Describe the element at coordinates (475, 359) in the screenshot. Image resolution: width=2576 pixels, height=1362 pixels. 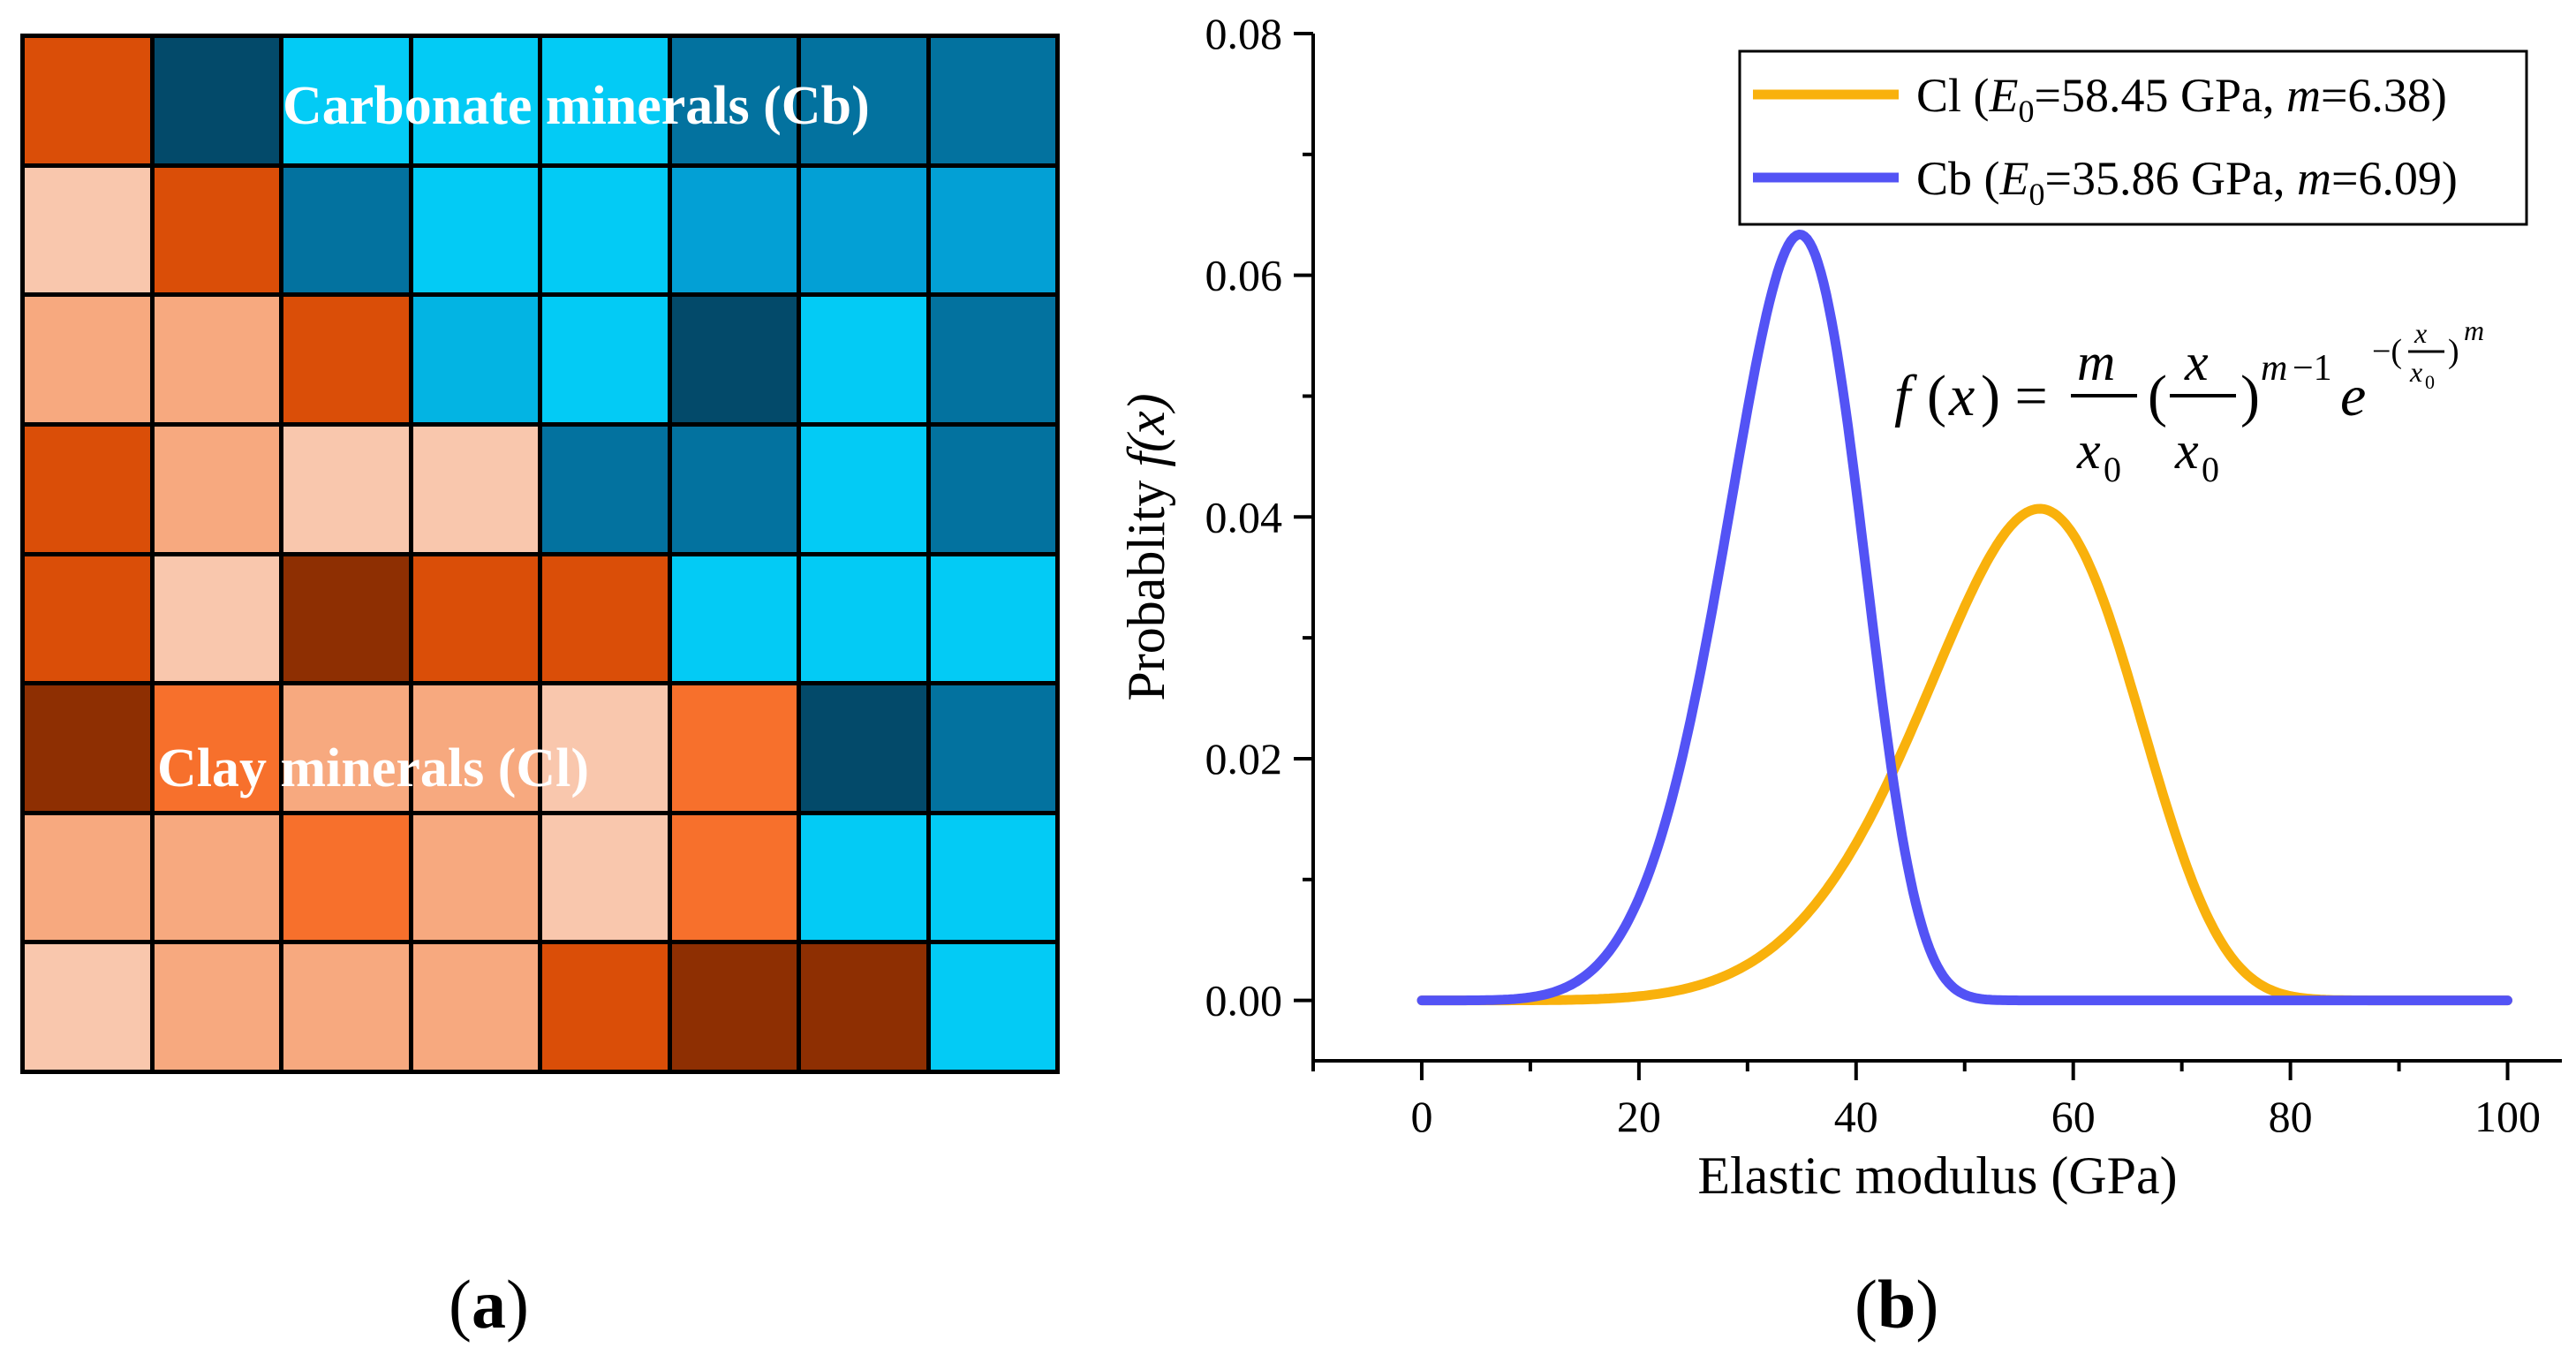
I see `grid-cell-r2-c3` at that location.